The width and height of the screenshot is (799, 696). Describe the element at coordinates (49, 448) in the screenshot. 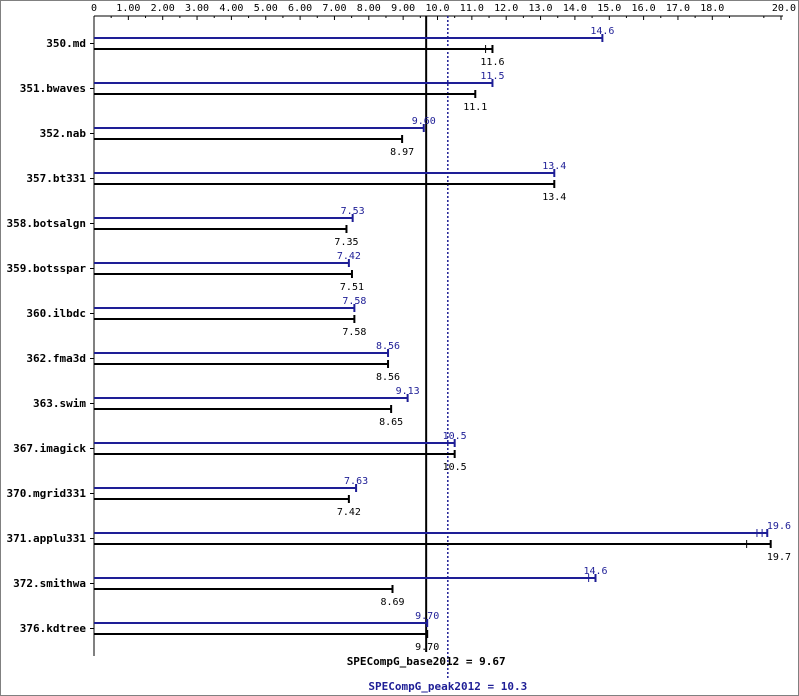

I see `category-label: 367.imagick` at that location.